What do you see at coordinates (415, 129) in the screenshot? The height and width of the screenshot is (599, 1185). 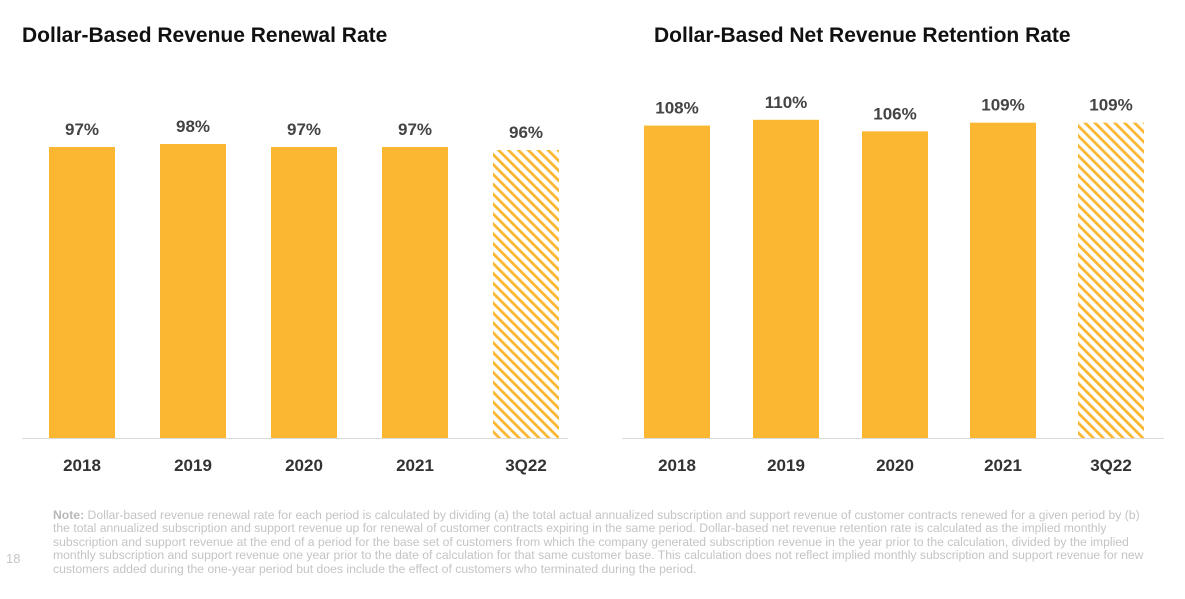 I see `data-label-2021: 97%` at bounding box center [415, 129].